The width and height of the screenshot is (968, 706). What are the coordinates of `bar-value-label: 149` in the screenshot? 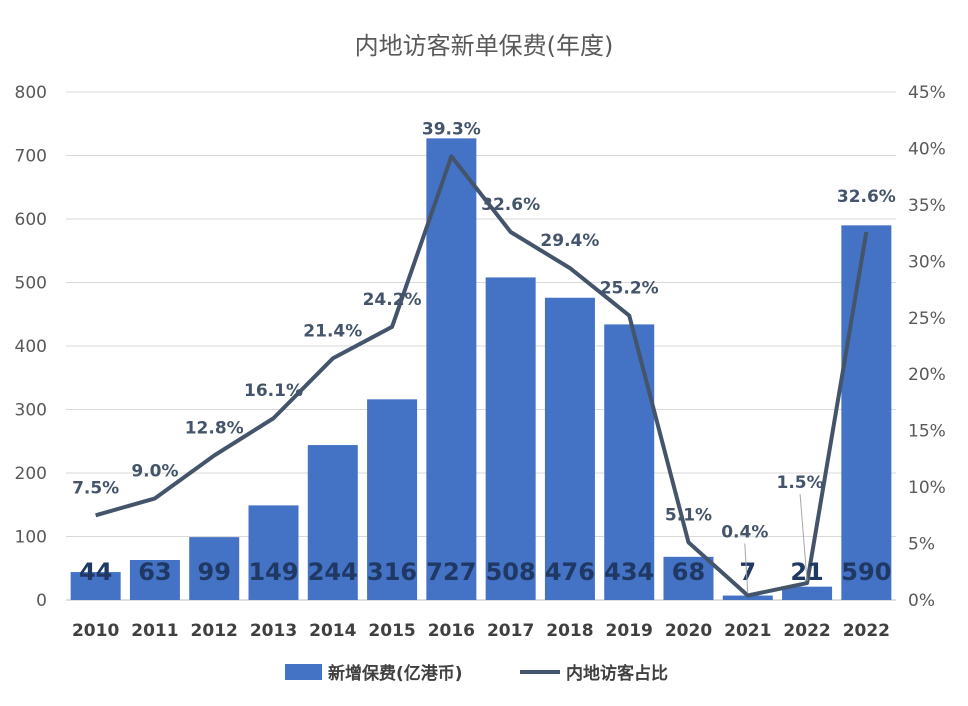 It's located at (273, 572).